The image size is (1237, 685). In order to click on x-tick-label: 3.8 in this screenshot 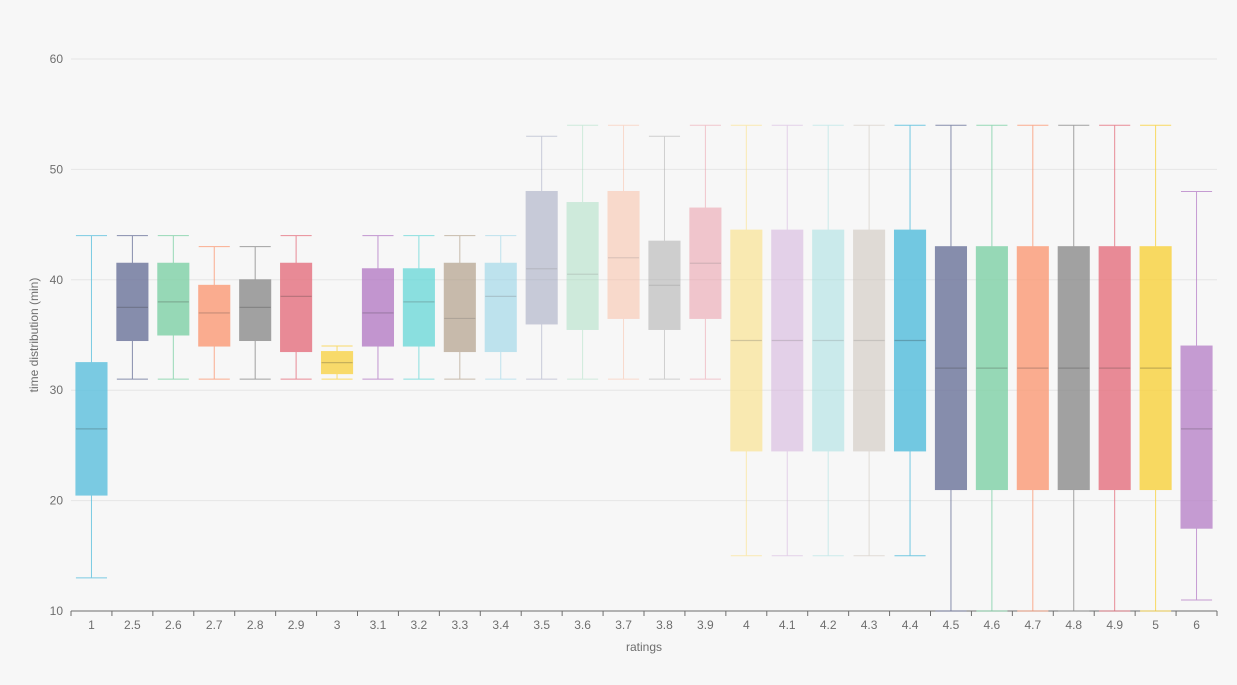, I will do `click(664, 625)`.